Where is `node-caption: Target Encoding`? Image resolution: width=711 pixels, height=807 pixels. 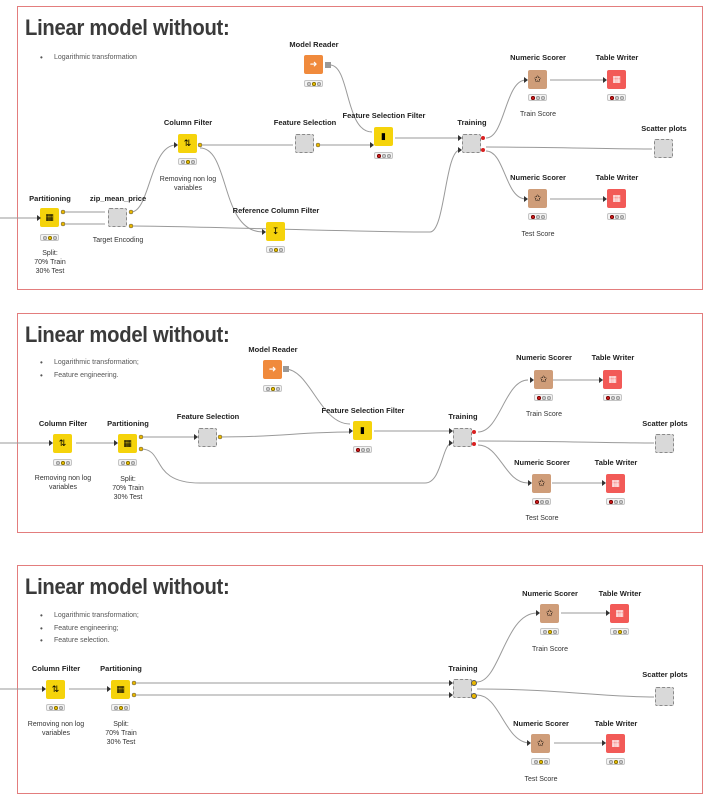
node-caption: Target Encoding is located at coordinates (118, 240).